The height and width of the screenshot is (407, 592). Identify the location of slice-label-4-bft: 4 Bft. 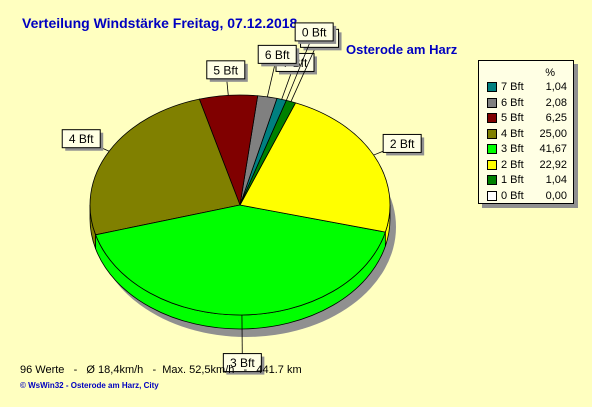
(85, 140).